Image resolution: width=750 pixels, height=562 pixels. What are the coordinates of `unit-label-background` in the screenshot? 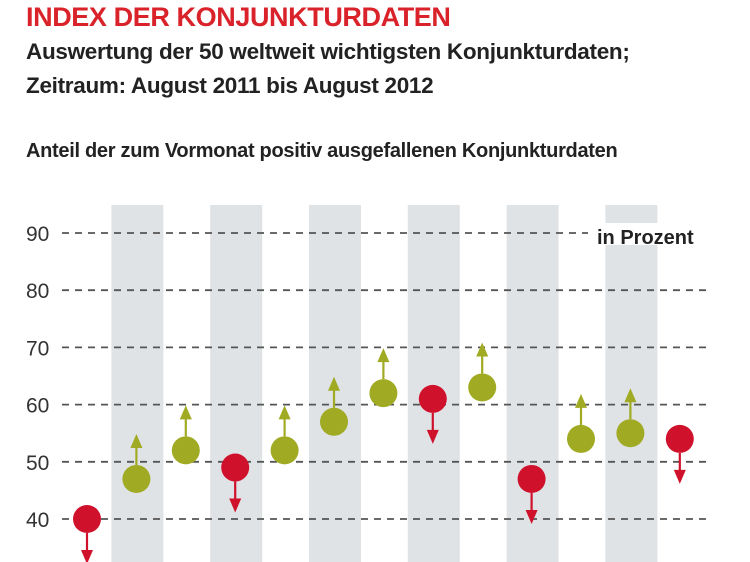 It's located at (650, 234).